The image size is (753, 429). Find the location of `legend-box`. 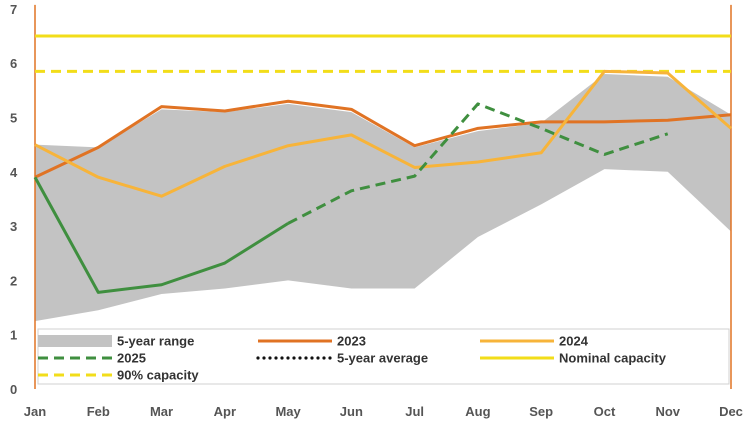

legend-box is located at coordinates (383, 356).